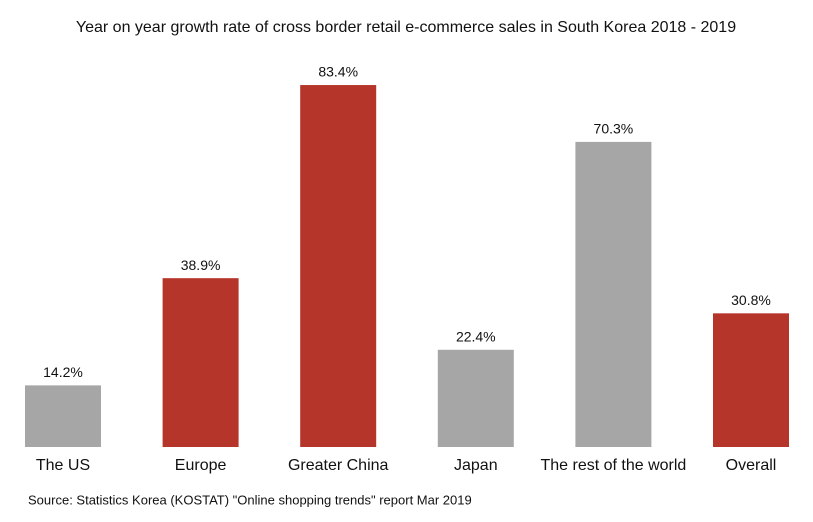  What do you see at coordinates (476, 336) in the screenshot?
I see `value-label: 22.4%` at bounding box center [476, 336].